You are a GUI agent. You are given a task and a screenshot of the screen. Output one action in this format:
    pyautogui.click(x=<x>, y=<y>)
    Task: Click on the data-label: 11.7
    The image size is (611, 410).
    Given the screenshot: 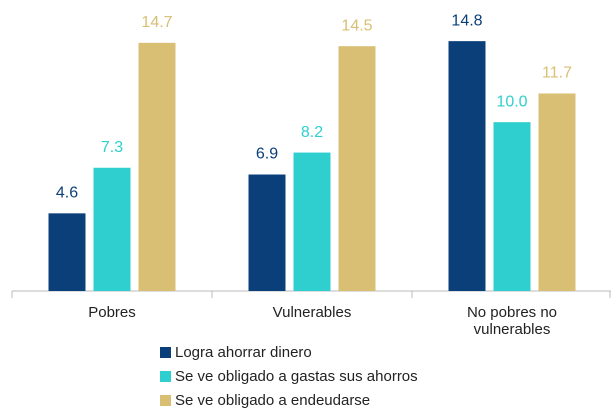 What is the action you would take?
    pyautogui.click(x=557, y=73)
    